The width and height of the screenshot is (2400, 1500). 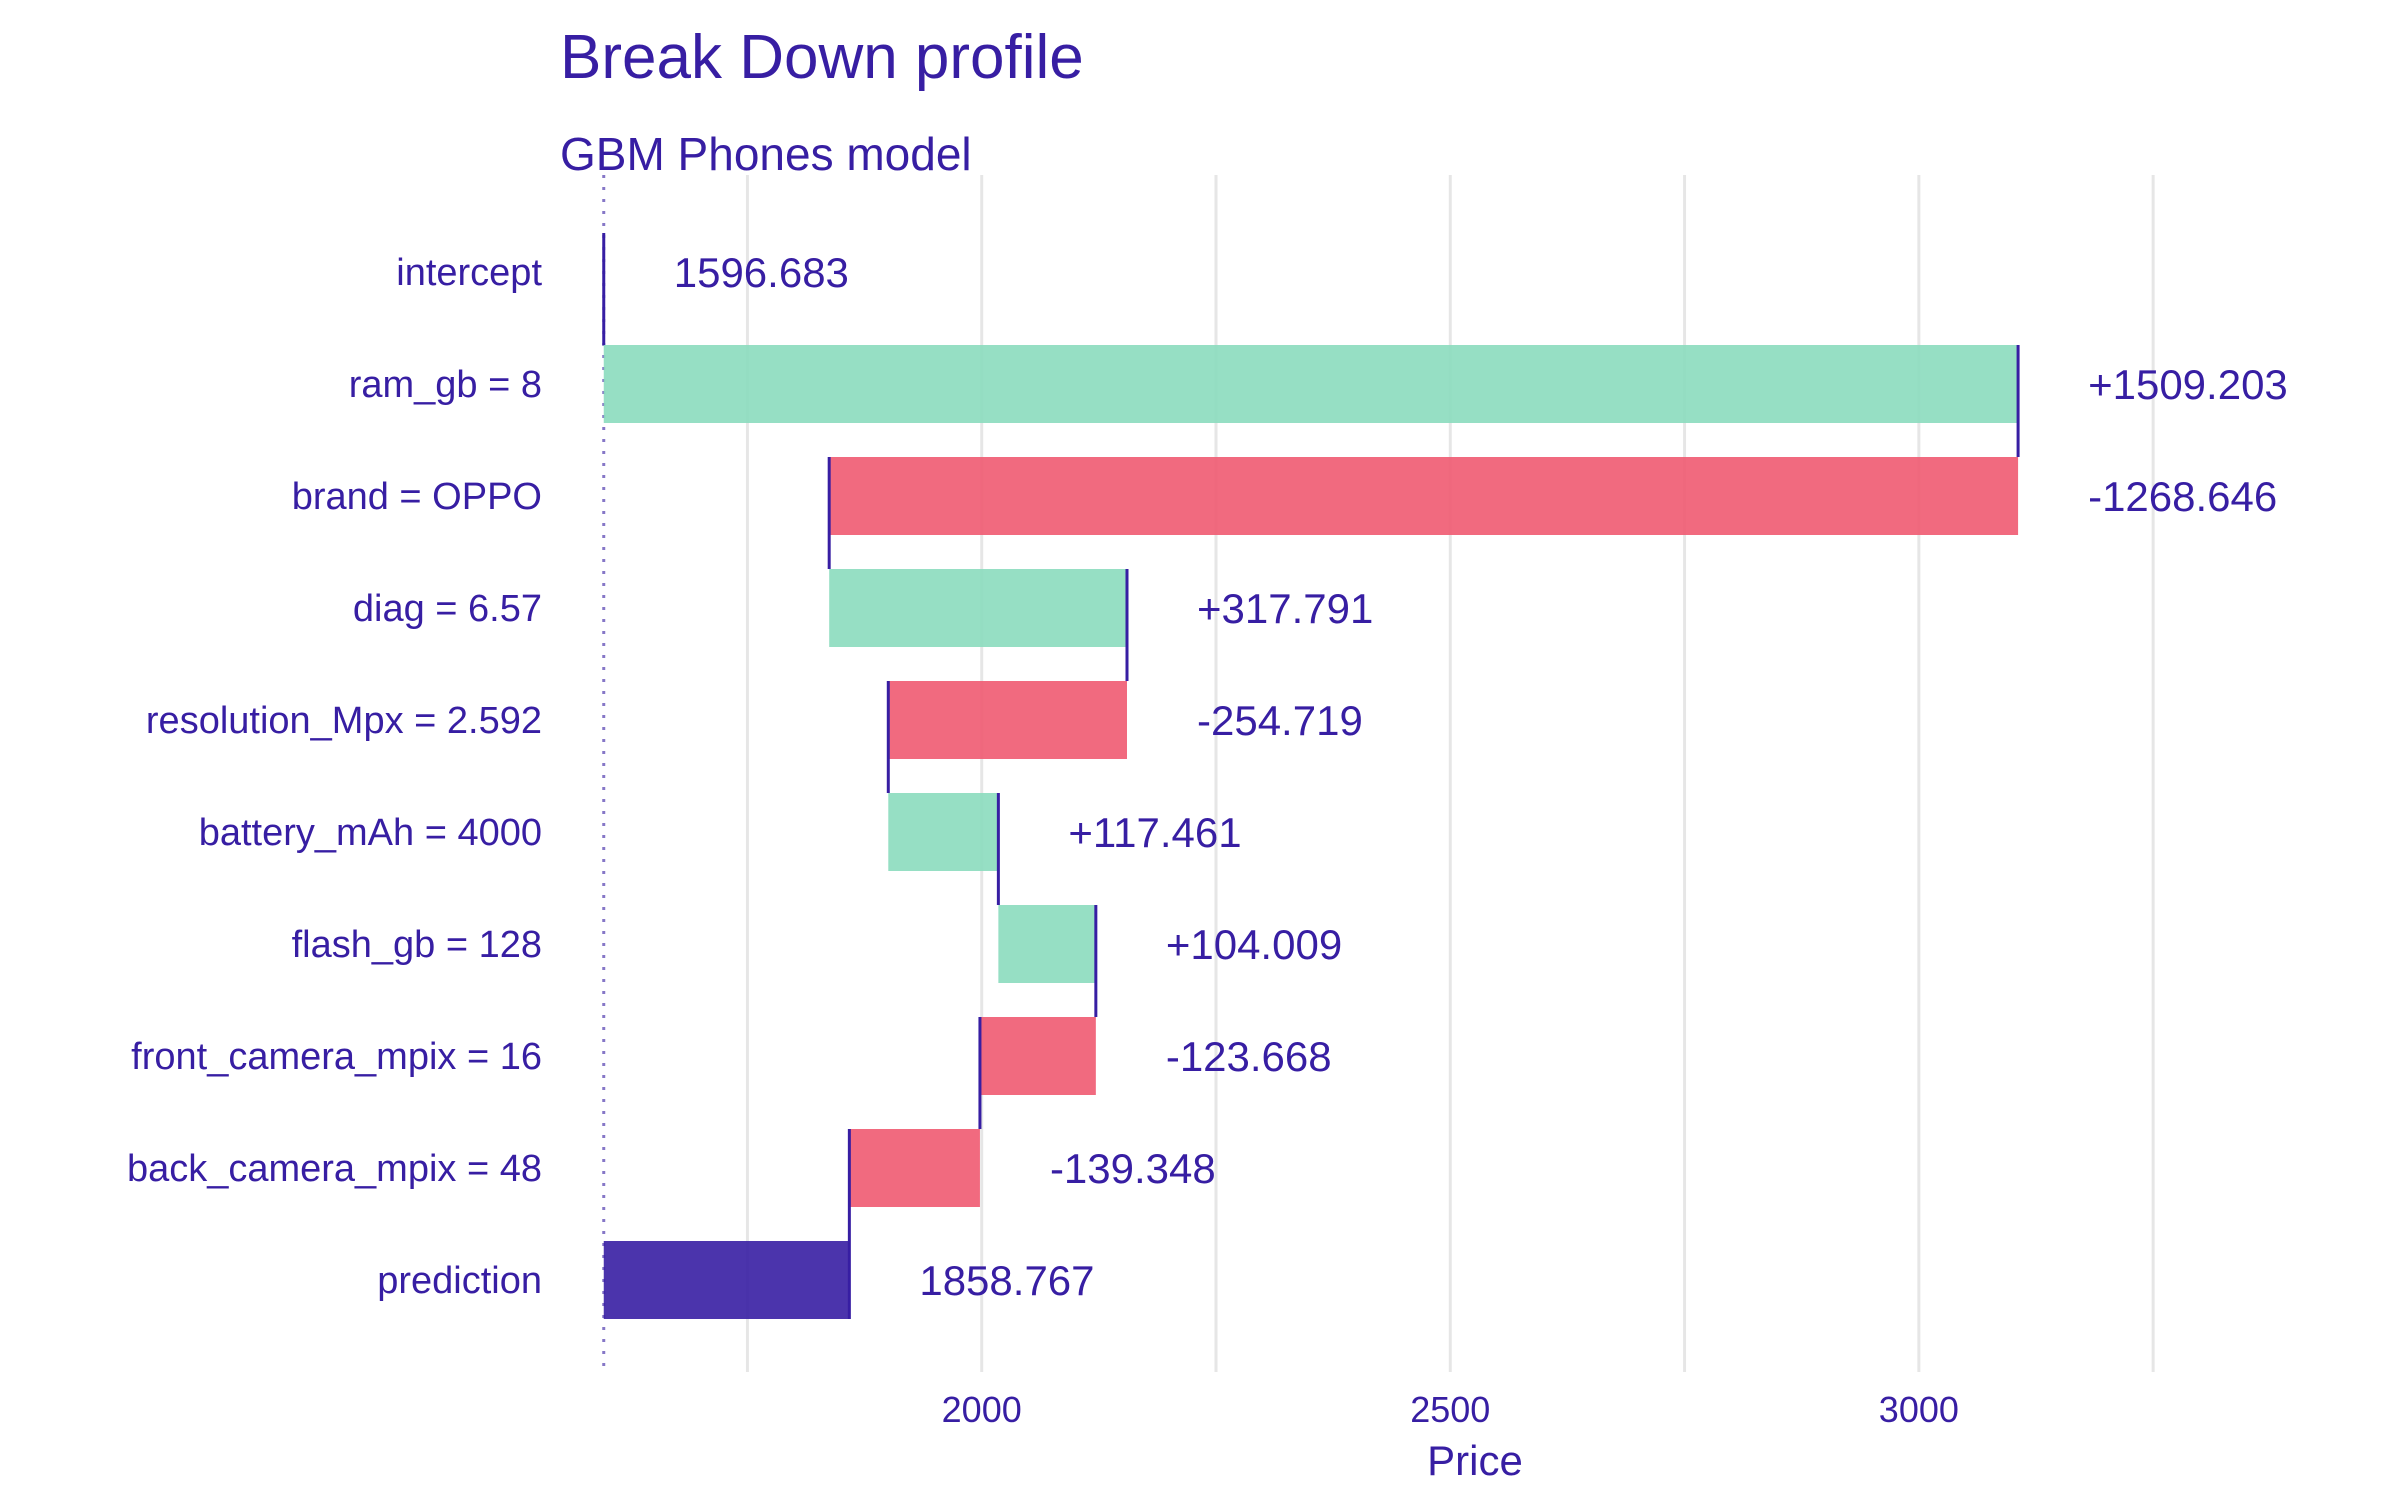 What do you see at coordinates (336, 1057) in the screenshot?
I see `row-label: front_camera_mpix = 16` at bounding box center [336, 1057].